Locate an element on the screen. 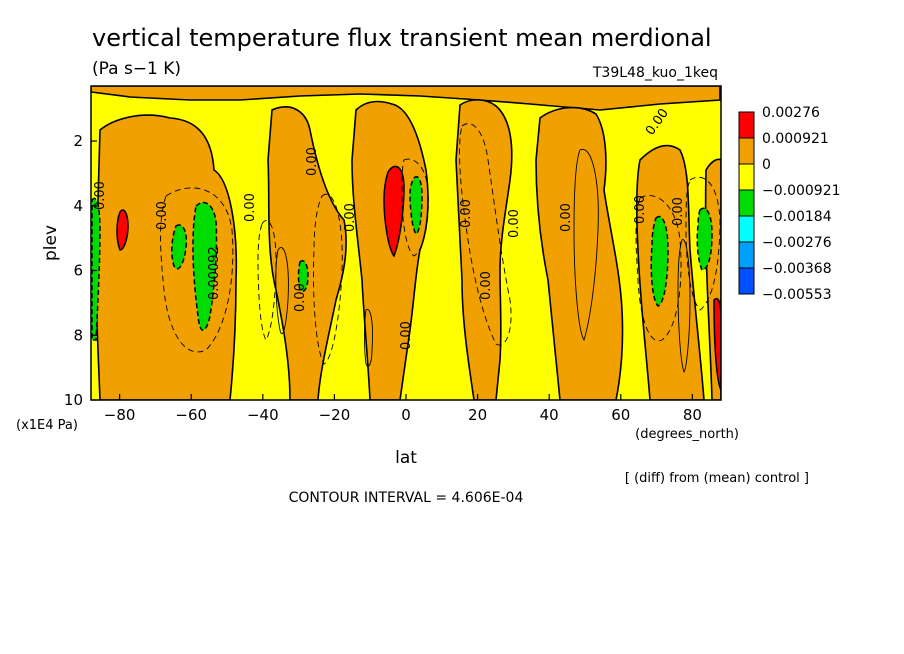  green-region-south-edge is located at coordinates (96, 269).